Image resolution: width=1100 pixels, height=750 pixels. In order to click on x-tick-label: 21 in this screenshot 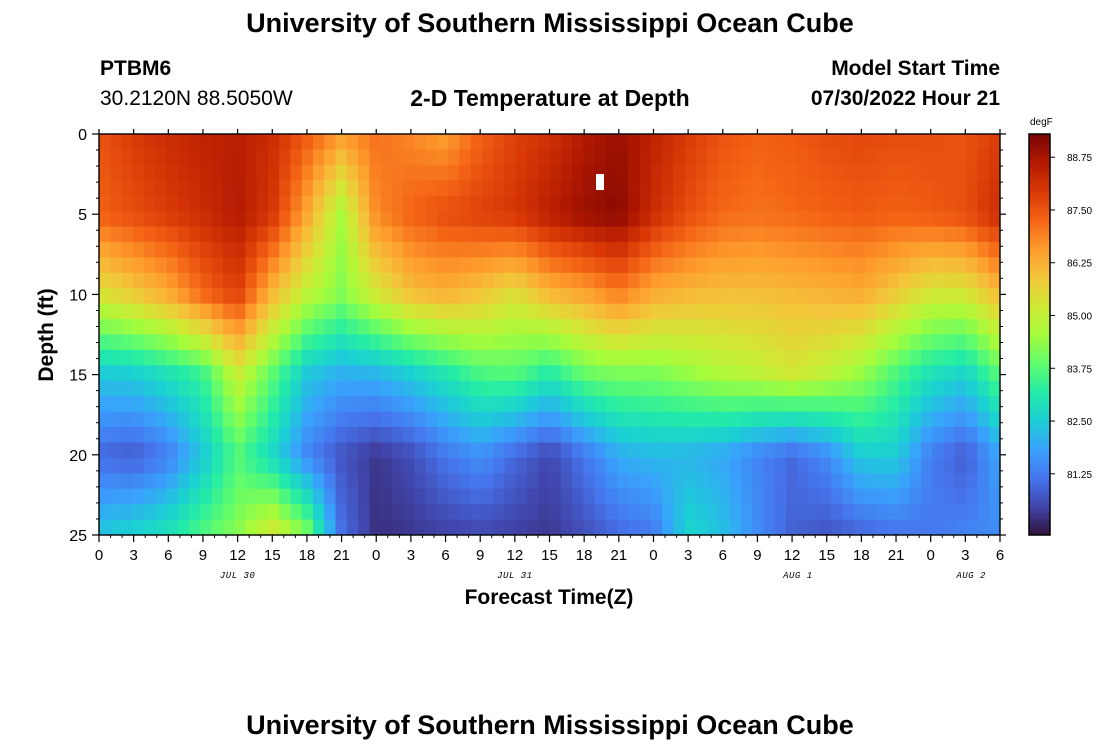, I will do `click(618, 555)`.